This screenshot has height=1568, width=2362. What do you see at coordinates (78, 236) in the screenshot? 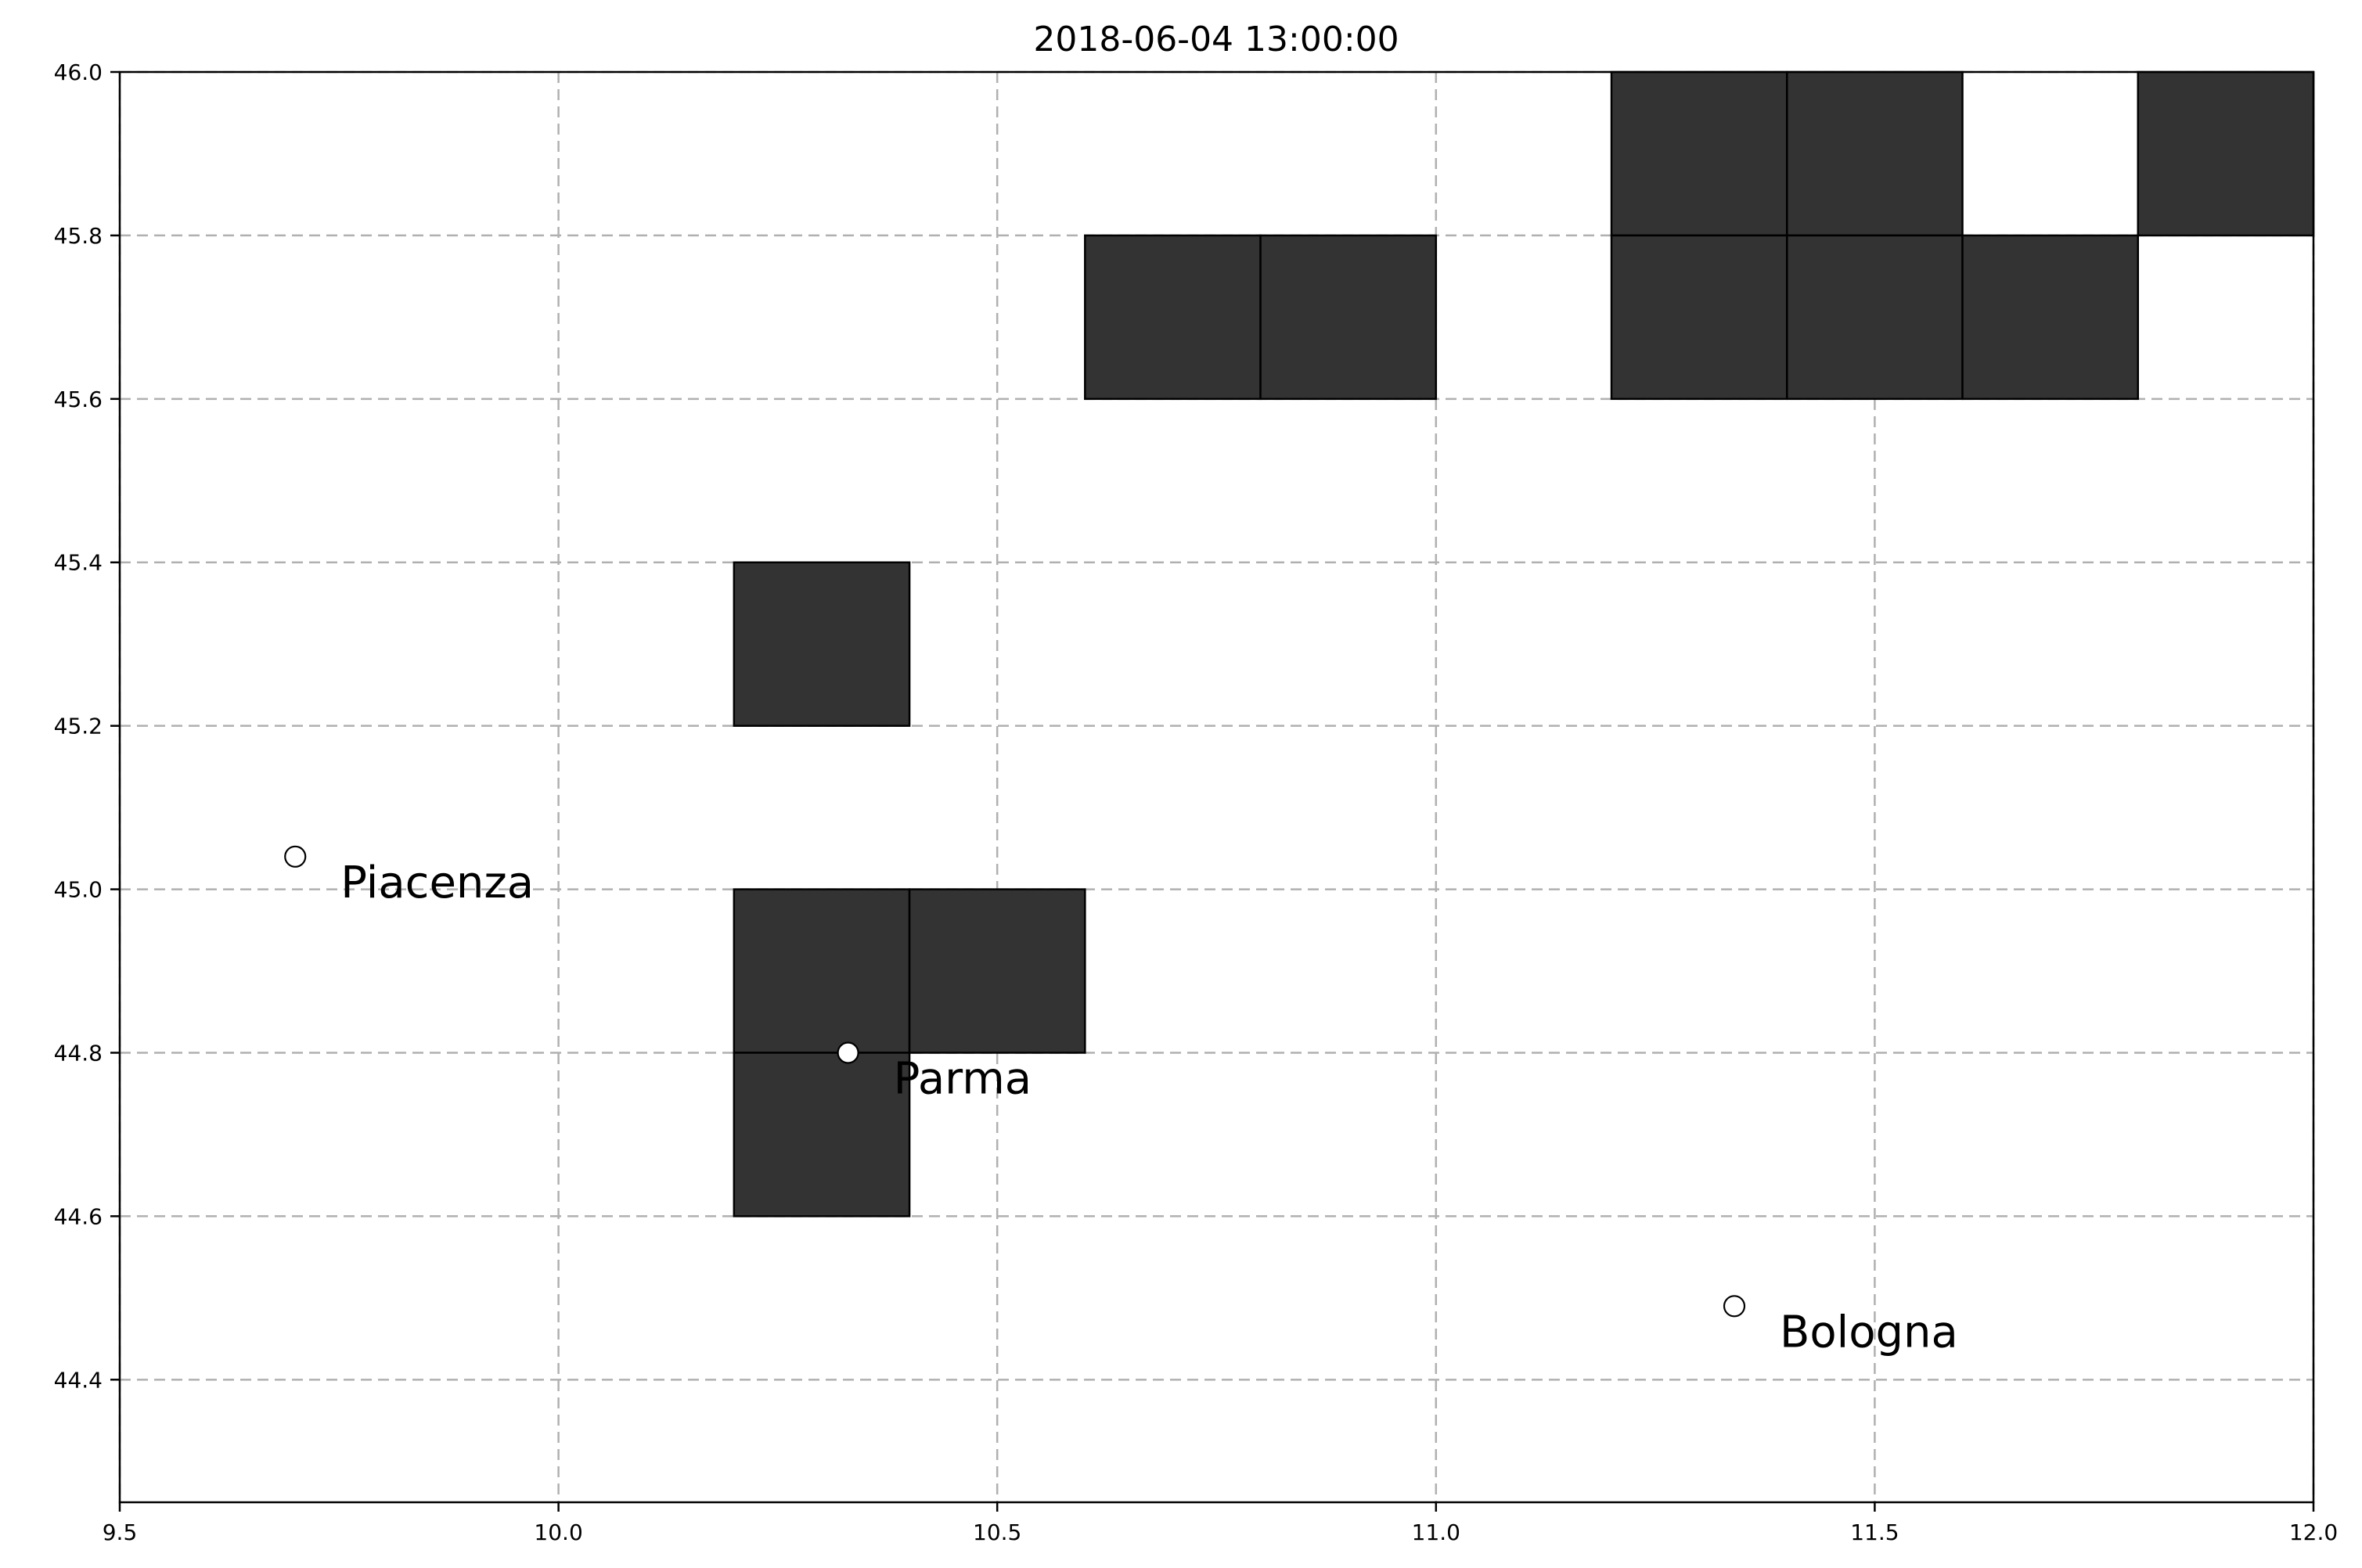
I see `y-tick-label-7: 45.8` at bounding box center [78, 236].